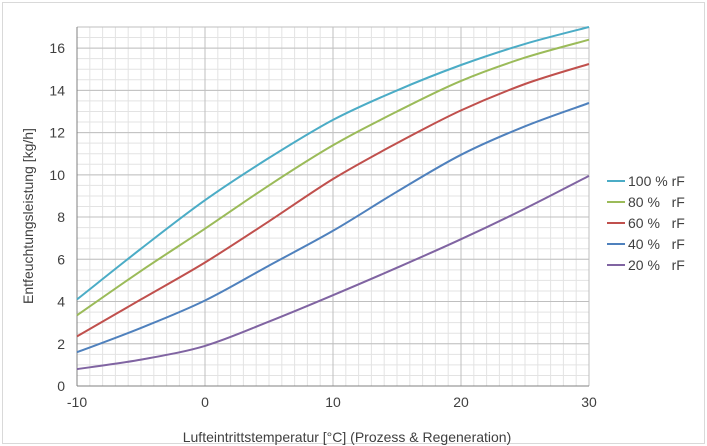 The width and height of the screenshot is (707, 446). I want to click on y-tick-label: 16, so click(57, 48).